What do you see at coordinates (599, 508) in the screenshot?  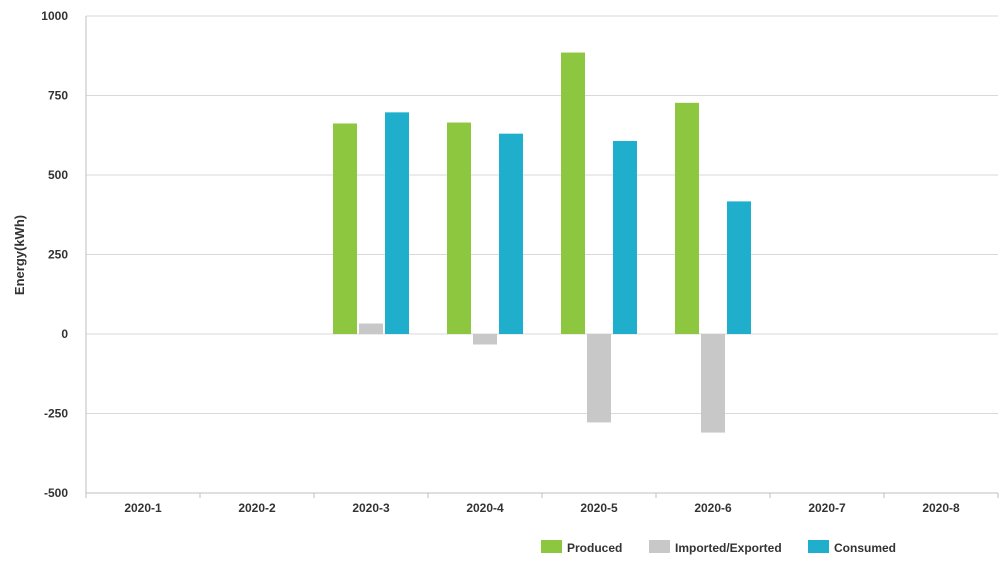 I see `x-tick-label: 2020-5` at bounding box center [599, 508].